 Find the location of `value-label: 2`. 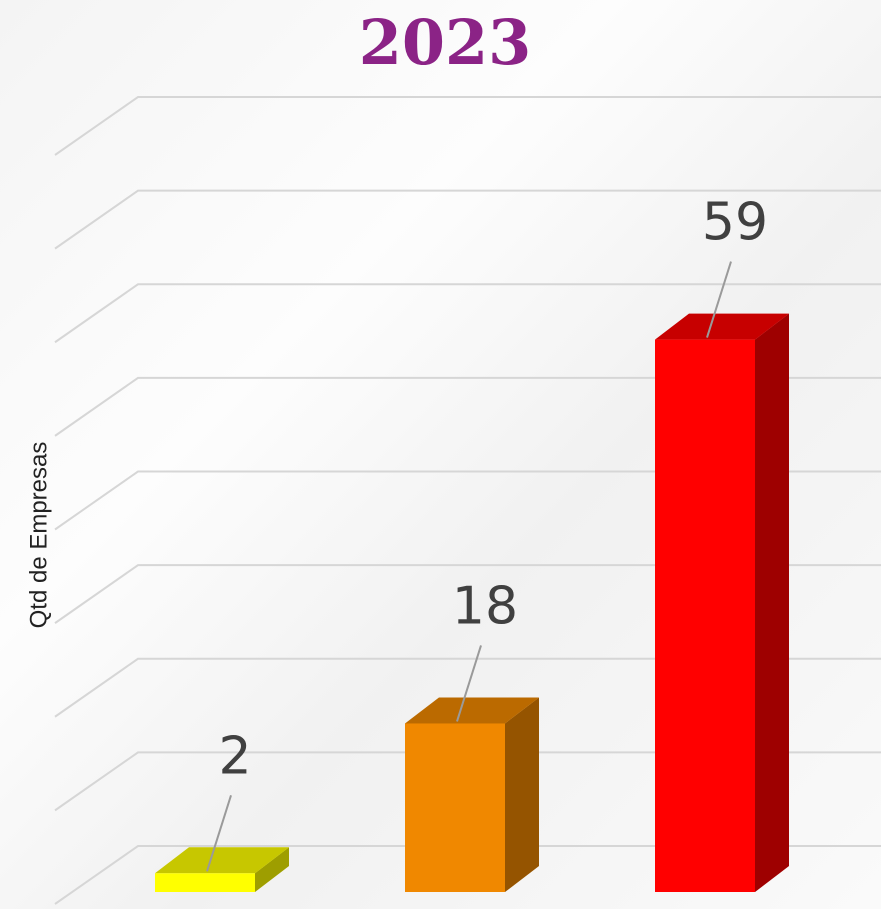

value-label: 2 is located at coordinates (234, 756).